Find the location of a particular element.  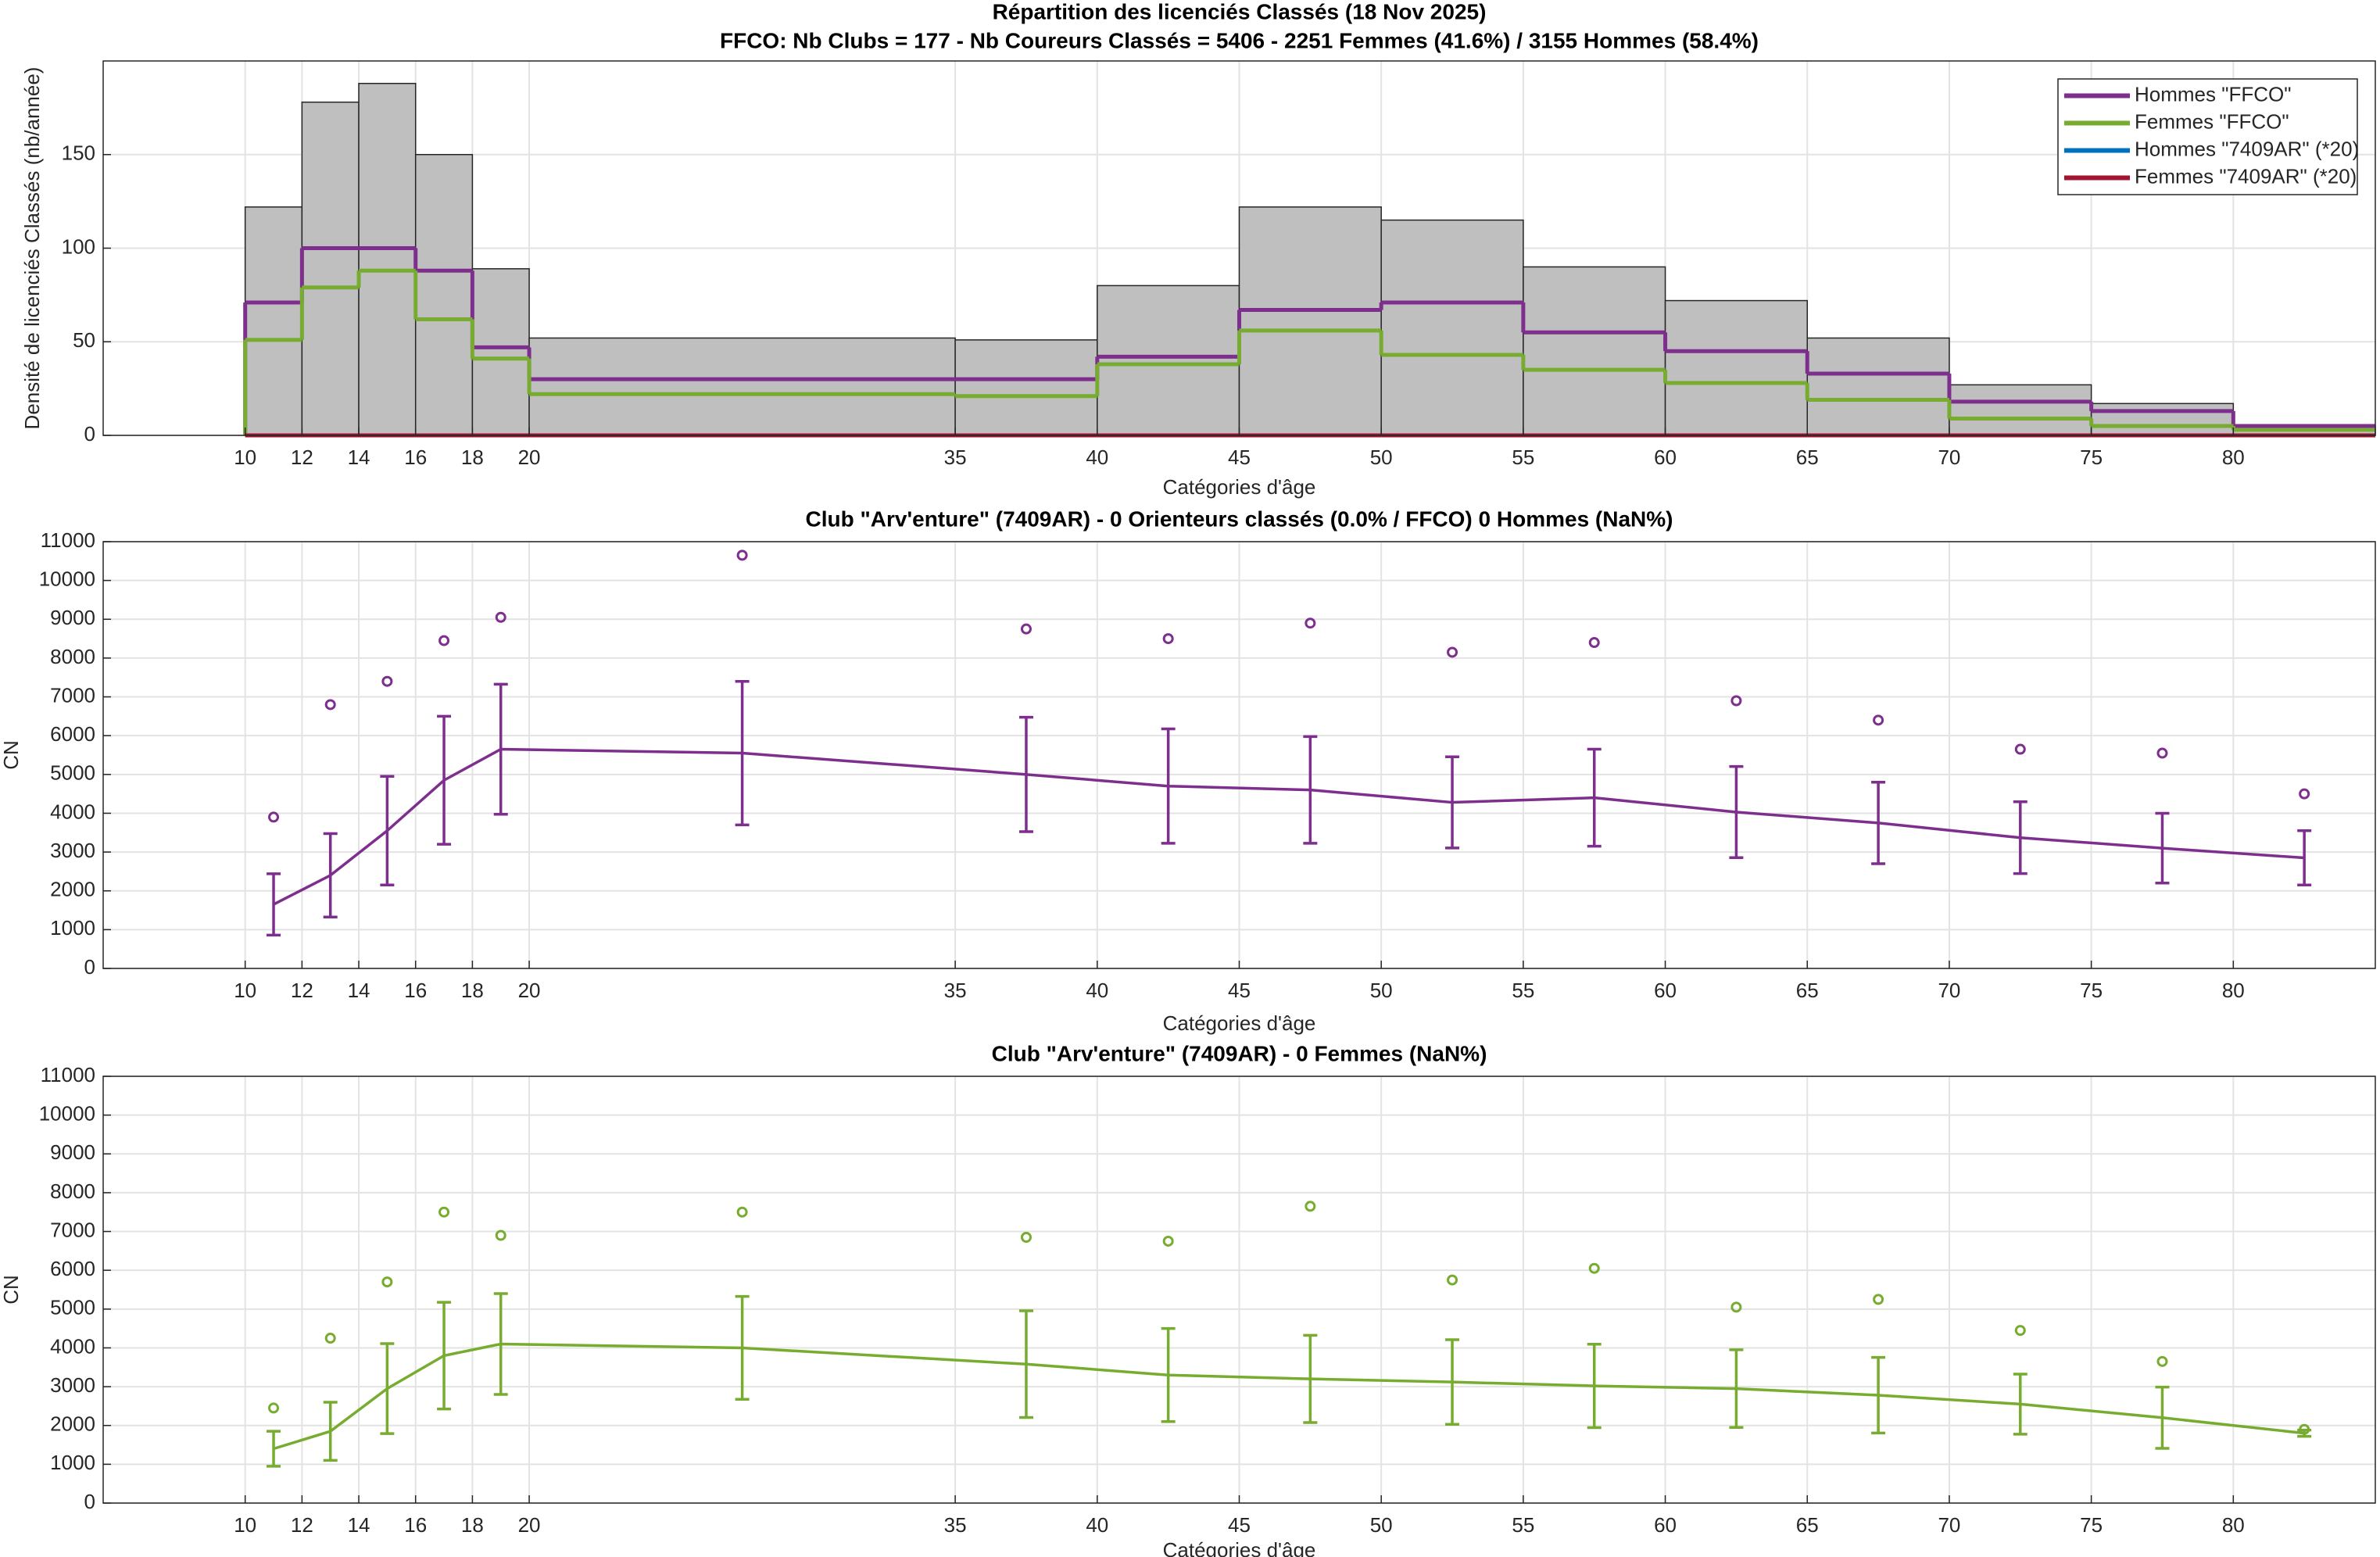

legend-label: Femmes "7409AR" (*20) is located at coordinates (2246, 176).